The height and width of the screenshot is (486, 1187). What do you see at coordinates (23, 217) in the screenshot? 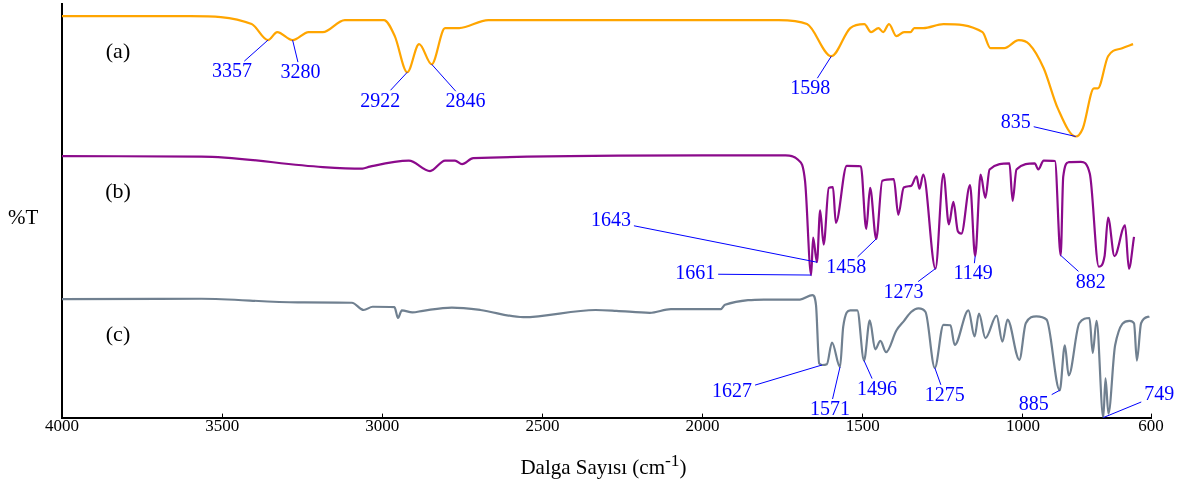
I see `y-axis-title: %T` at bounding box center [23, 217].